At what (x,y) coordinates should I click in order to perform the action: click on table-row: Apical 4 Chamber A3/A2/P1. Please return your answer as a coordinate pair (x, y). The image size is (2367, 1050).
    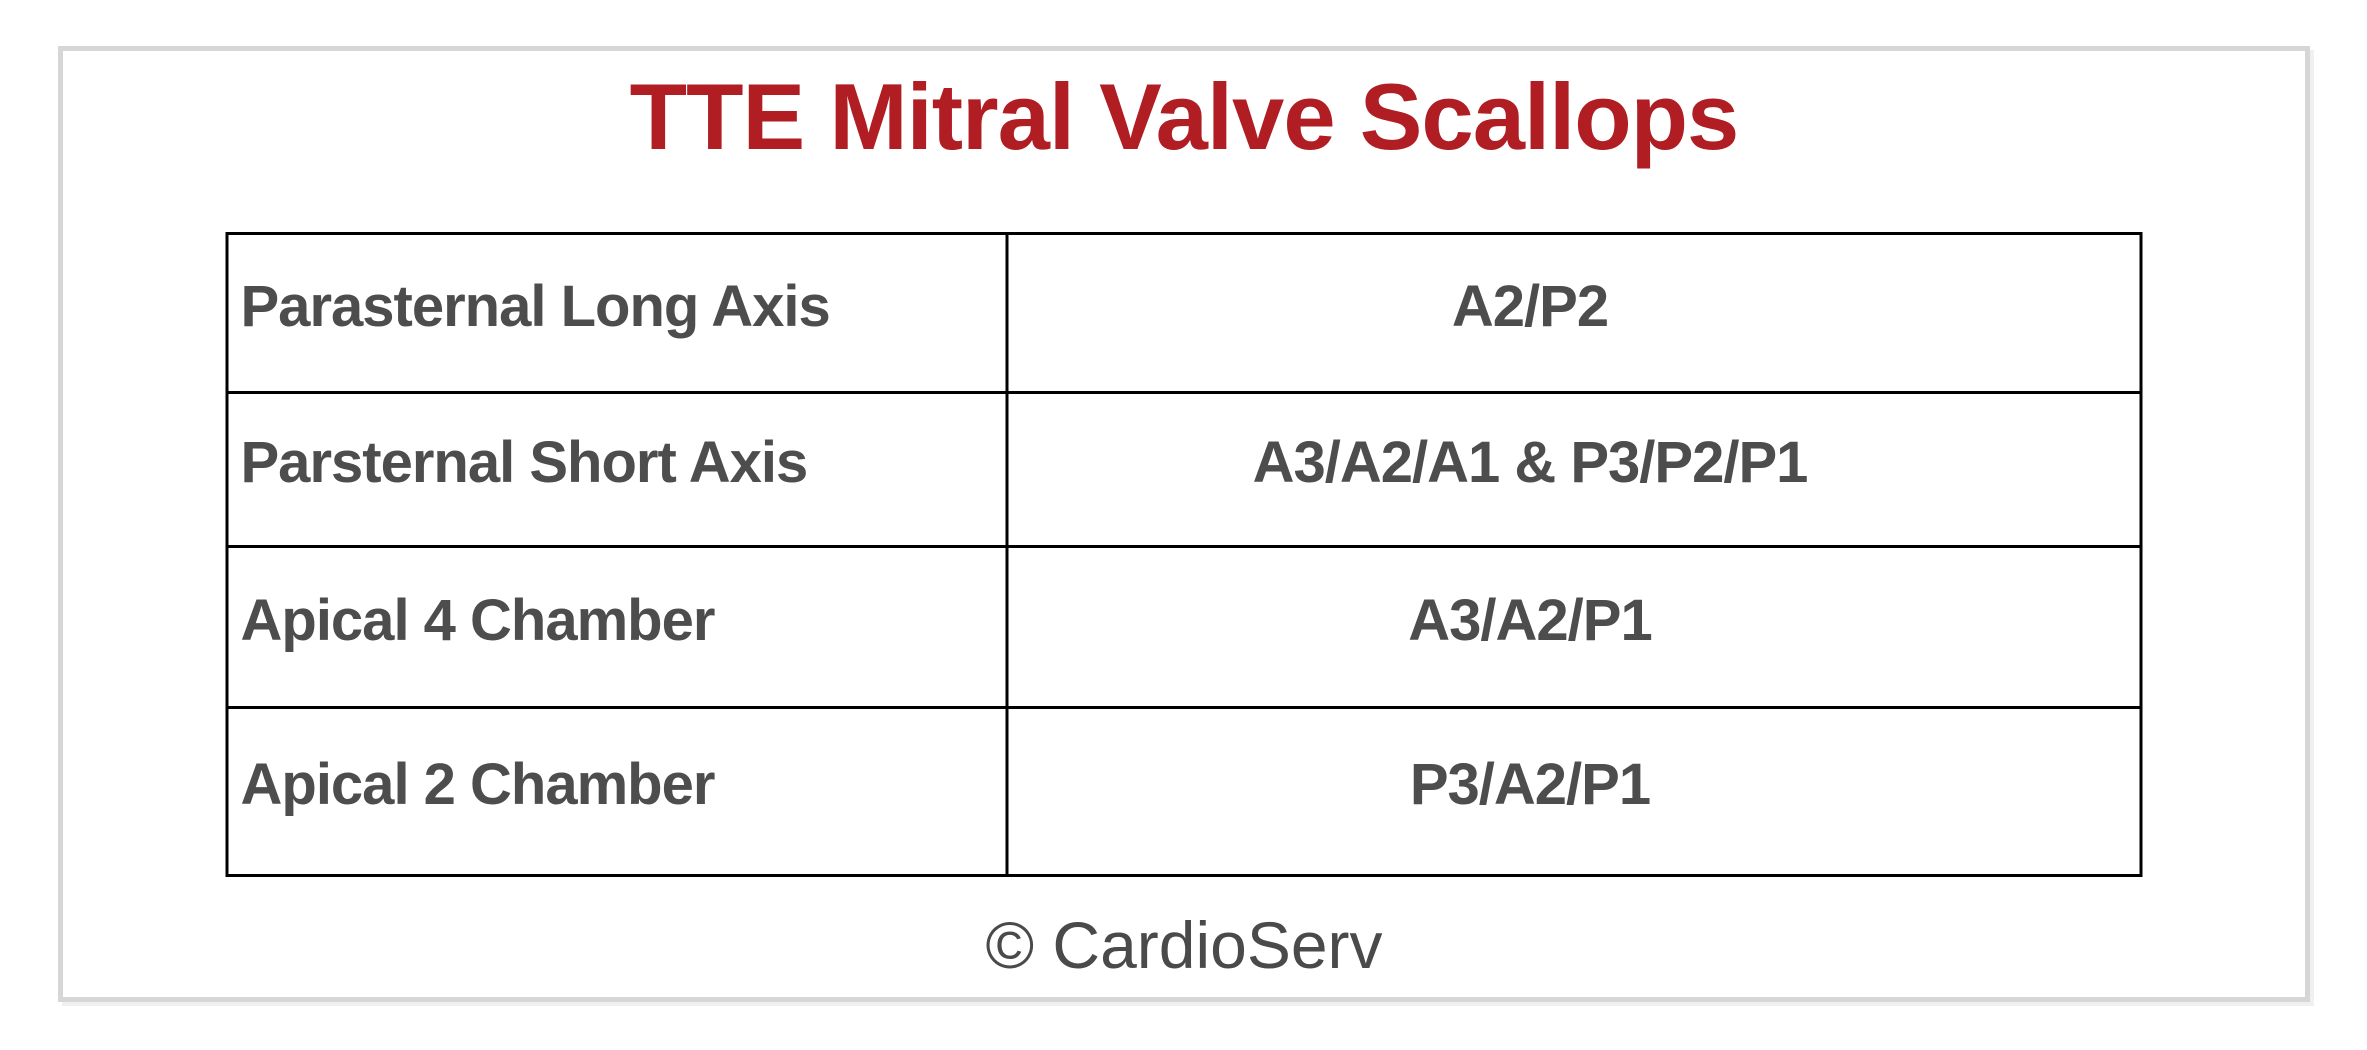
    Looking at the image, I should click on (1184, 627).